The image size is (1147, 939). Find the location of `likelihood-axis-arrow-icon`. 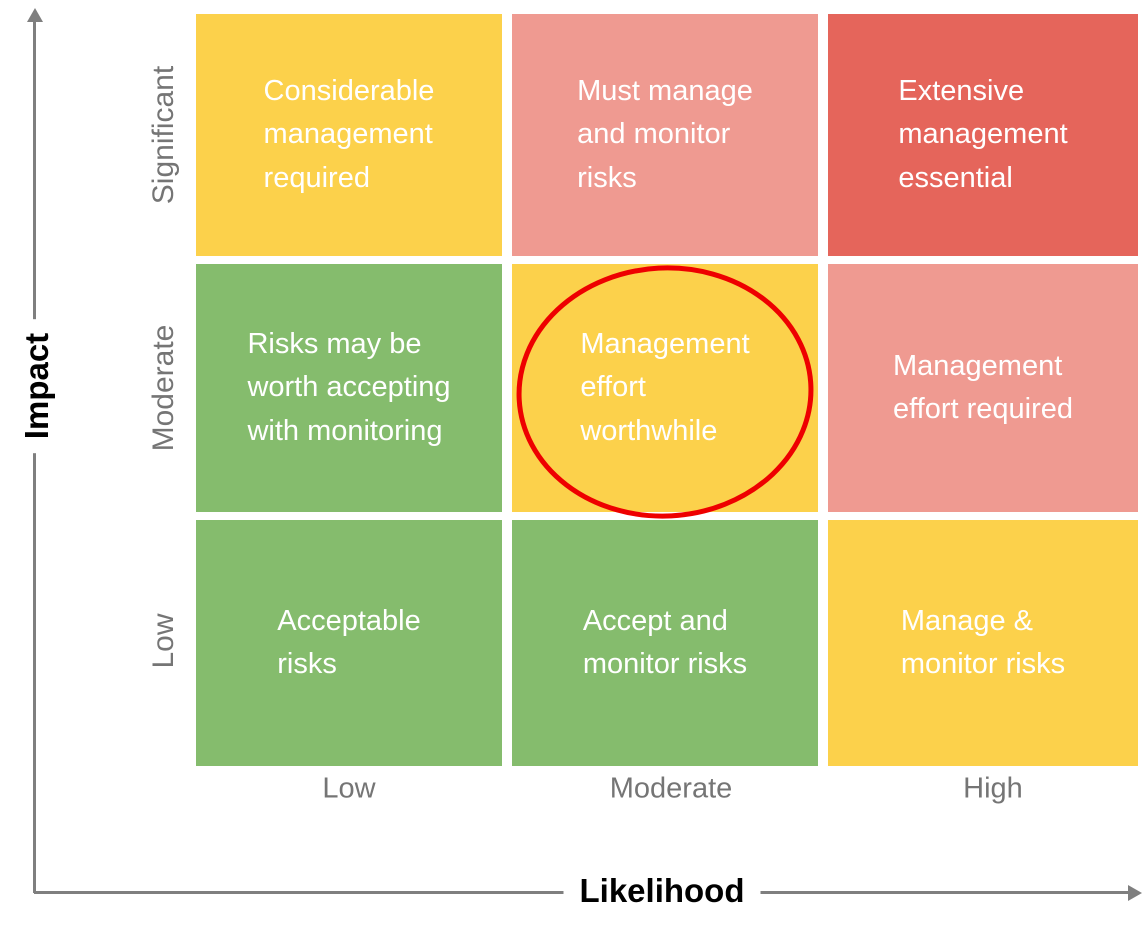

likelihood-axis-arrow-icon is located at coordinates (1135, 893).